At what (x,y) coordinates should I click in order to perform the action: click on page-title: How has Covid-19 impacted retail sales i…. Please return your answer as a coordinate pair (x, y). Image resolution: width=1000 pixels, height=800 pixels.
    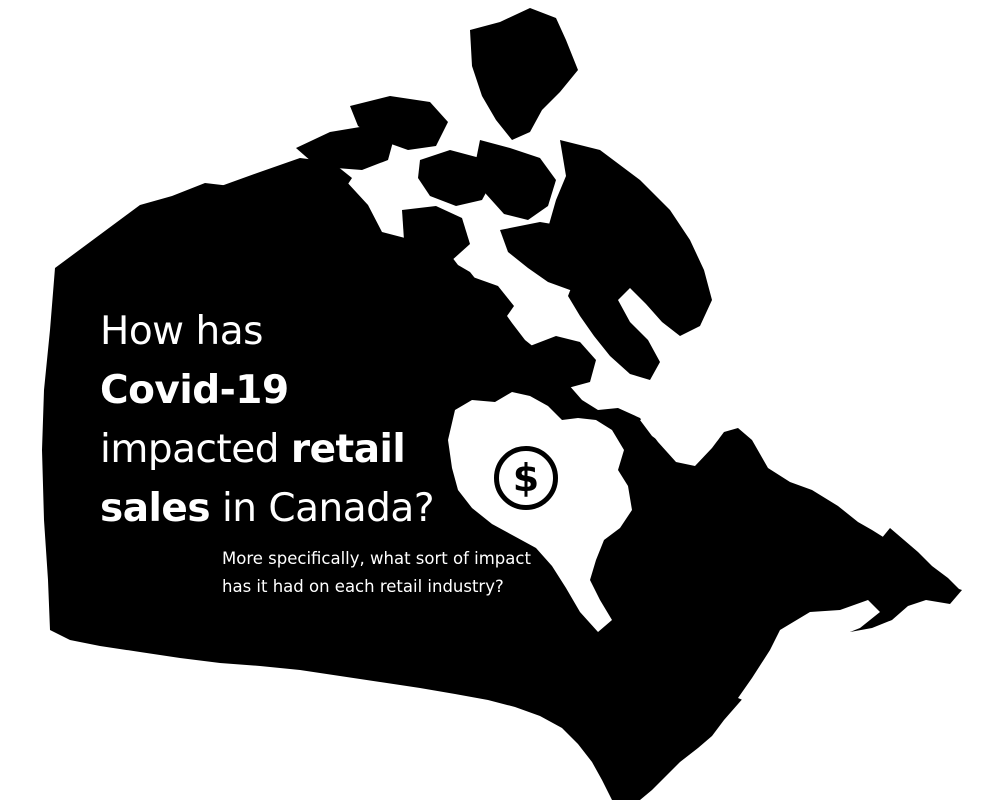
    Looking at the image, I should click on (280, 420).